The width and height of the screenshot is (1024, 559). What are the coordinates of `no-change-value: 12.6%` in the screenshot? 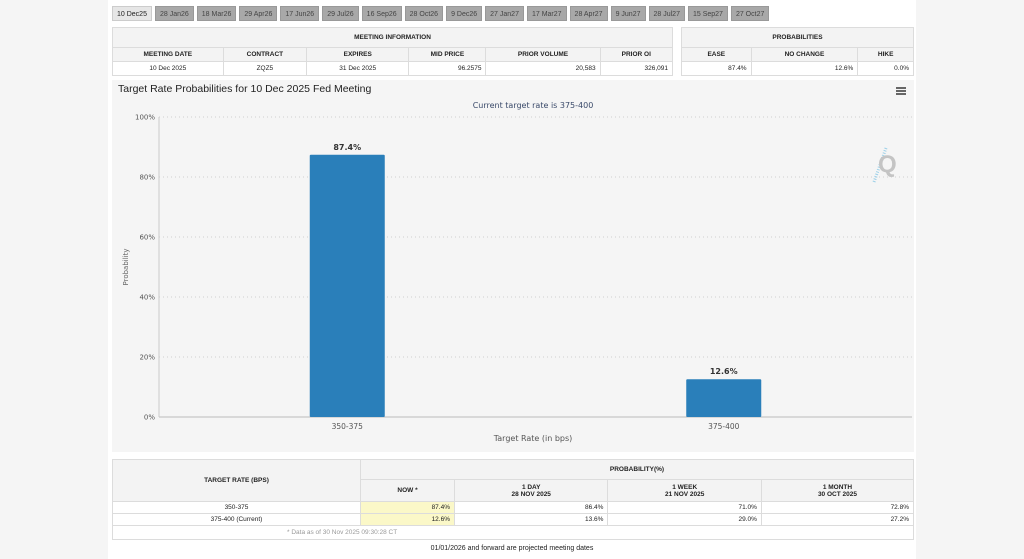 It's located at (804, 68).